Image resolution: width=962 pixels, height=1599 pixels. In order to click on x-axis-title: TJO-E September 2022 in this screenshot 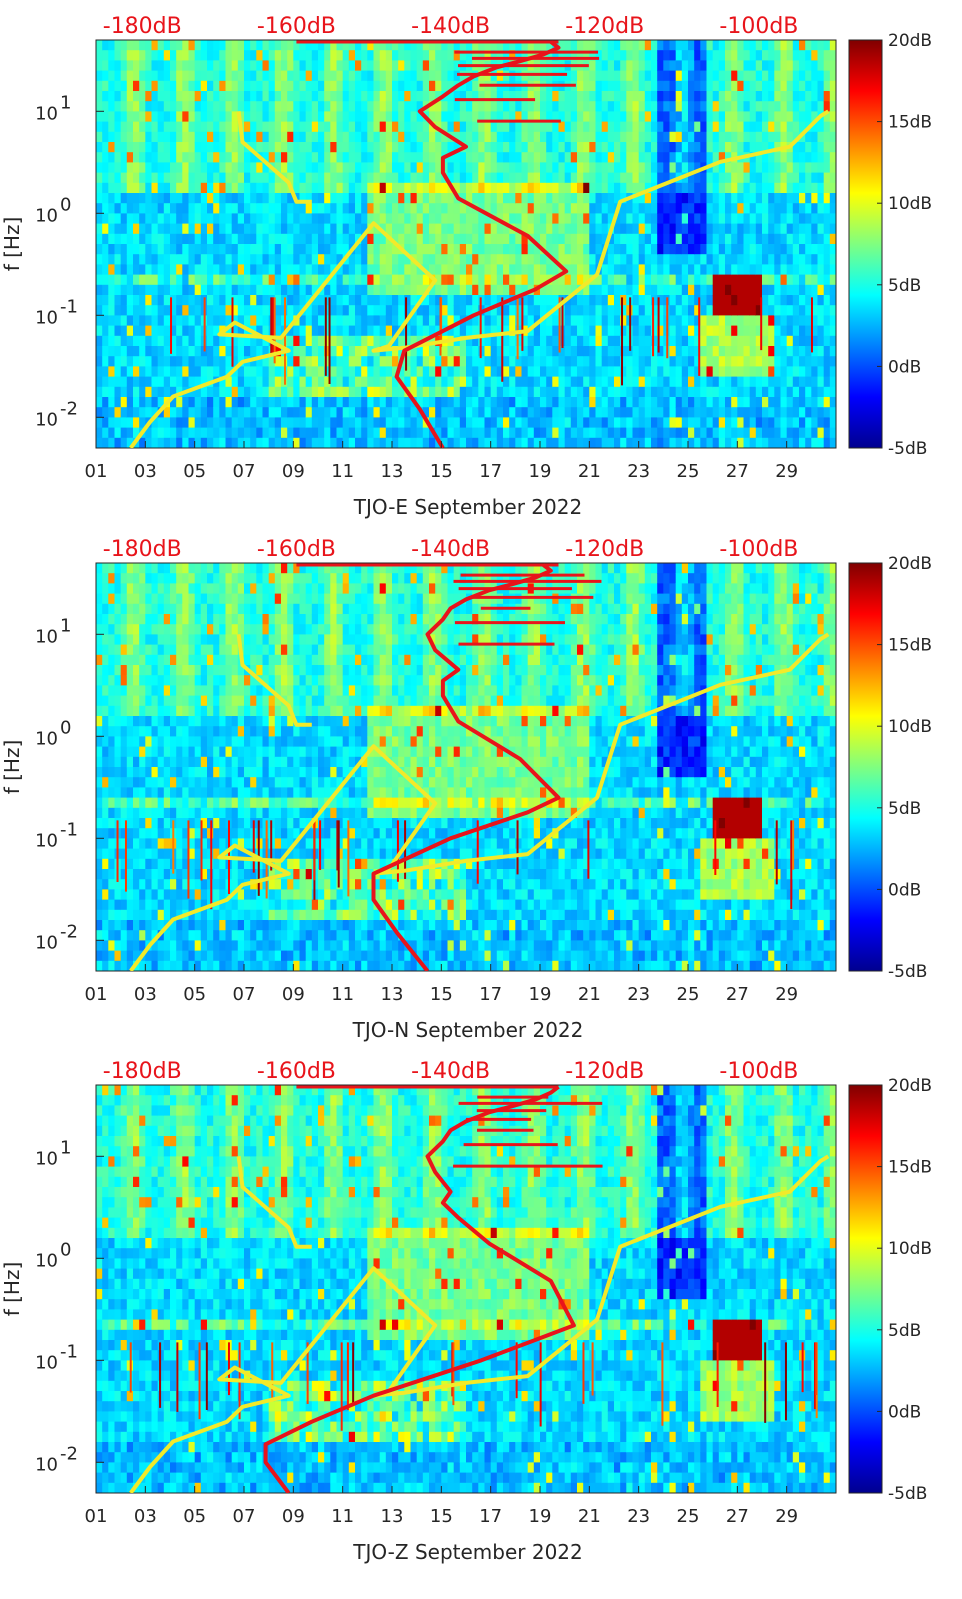, I will do `click(467, 507)`.